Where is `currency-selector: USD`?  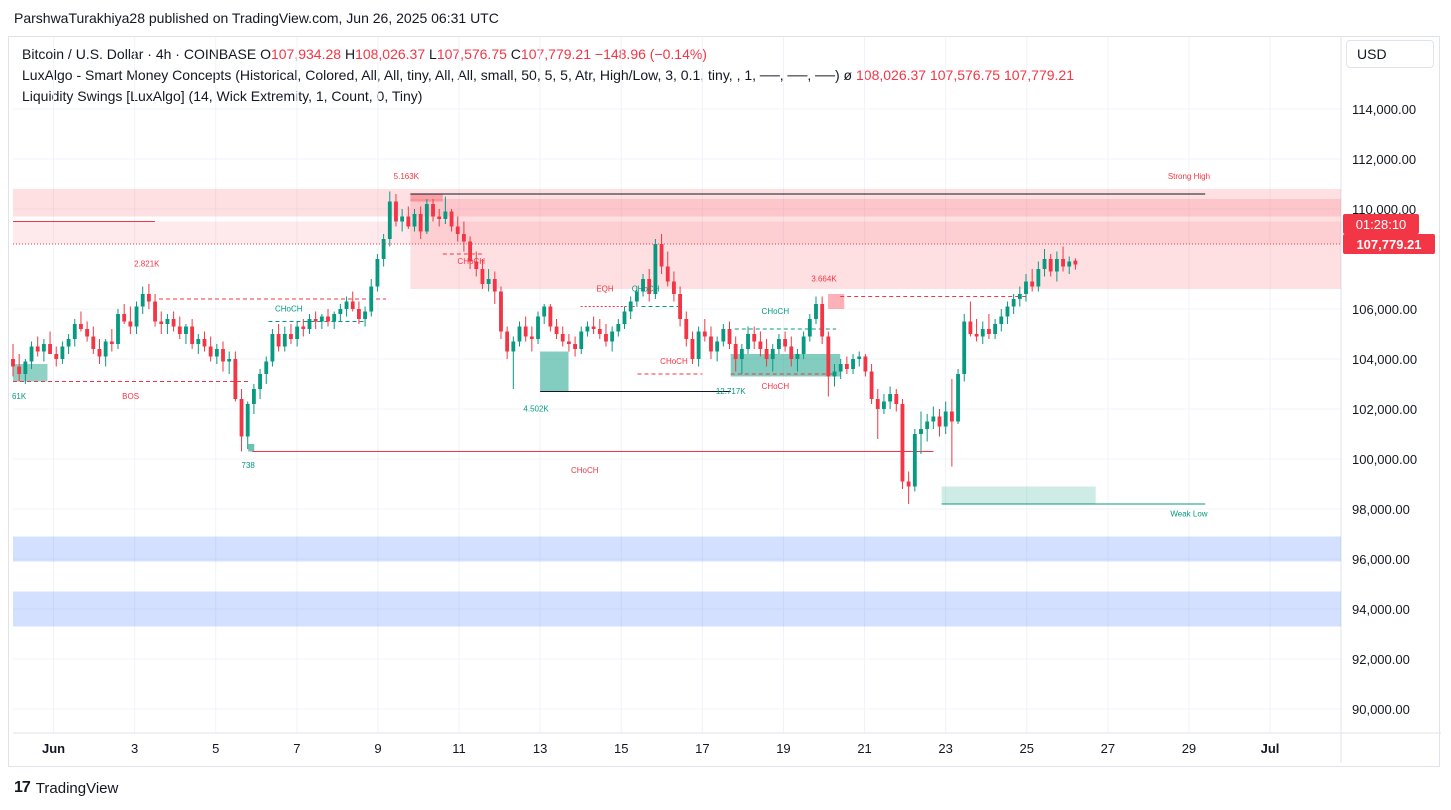
currency-selector: USD is located at coordinates (1390, 54).